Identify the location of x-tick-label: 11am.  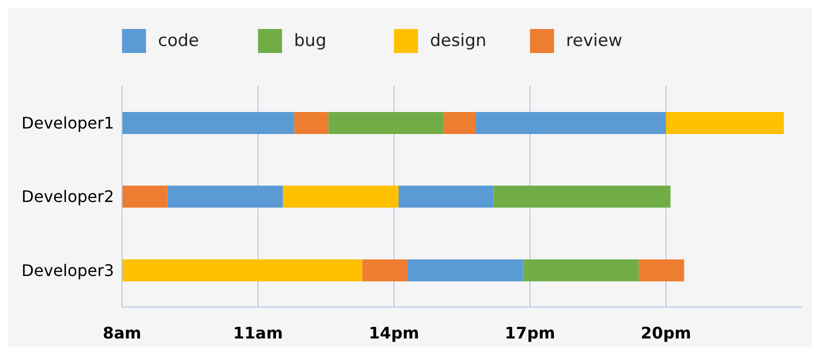
(258, 332).